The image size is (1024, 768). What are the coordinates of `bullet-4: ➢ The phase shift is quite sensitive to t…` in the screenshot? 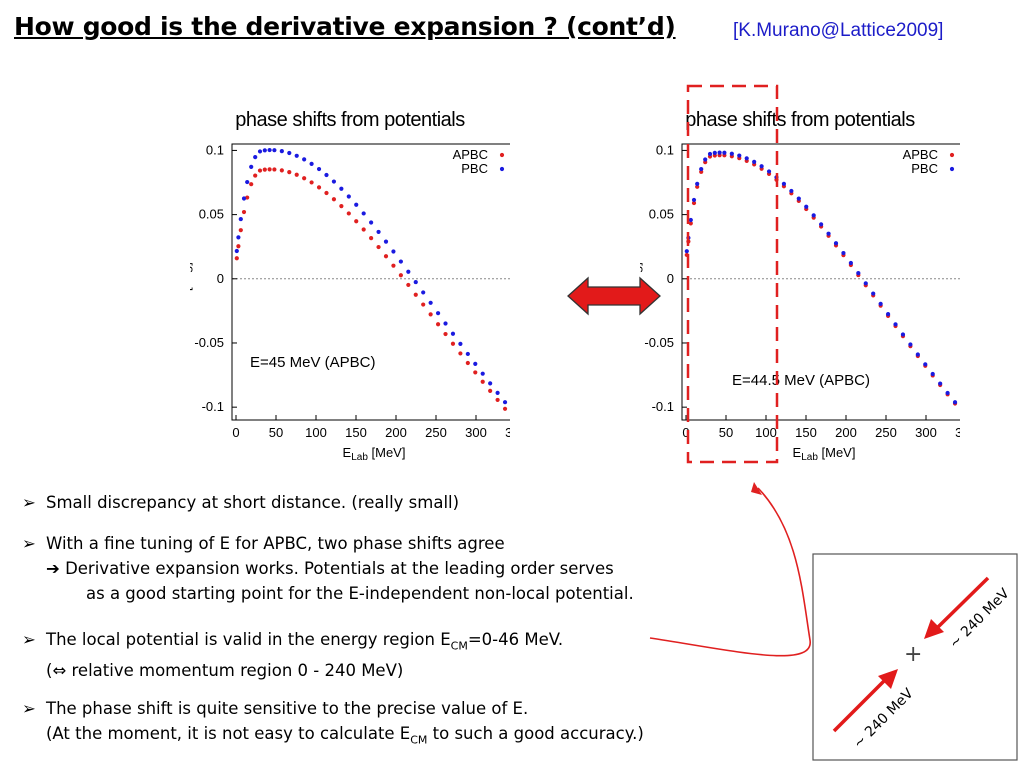 It's located at (333, 724).